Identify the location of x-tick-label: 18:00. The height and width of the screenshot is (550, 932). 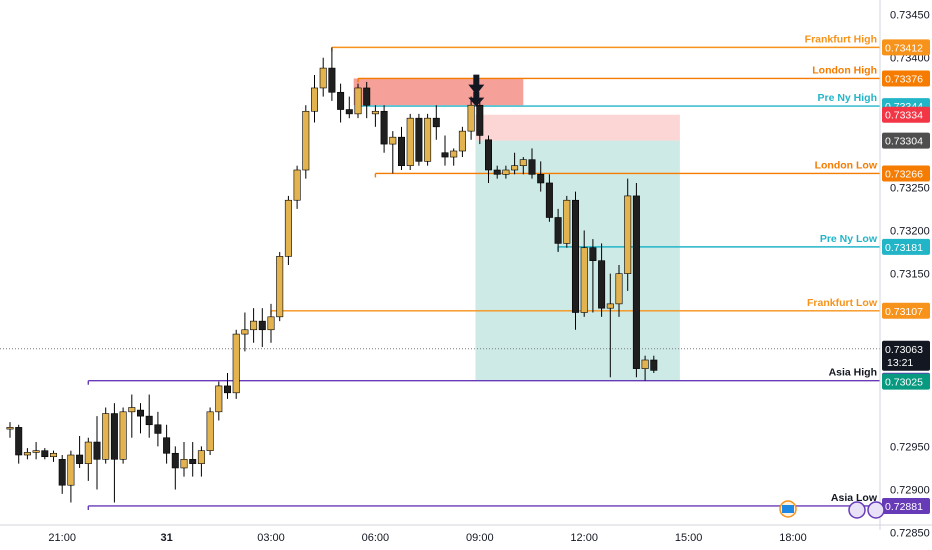
(793, 538).